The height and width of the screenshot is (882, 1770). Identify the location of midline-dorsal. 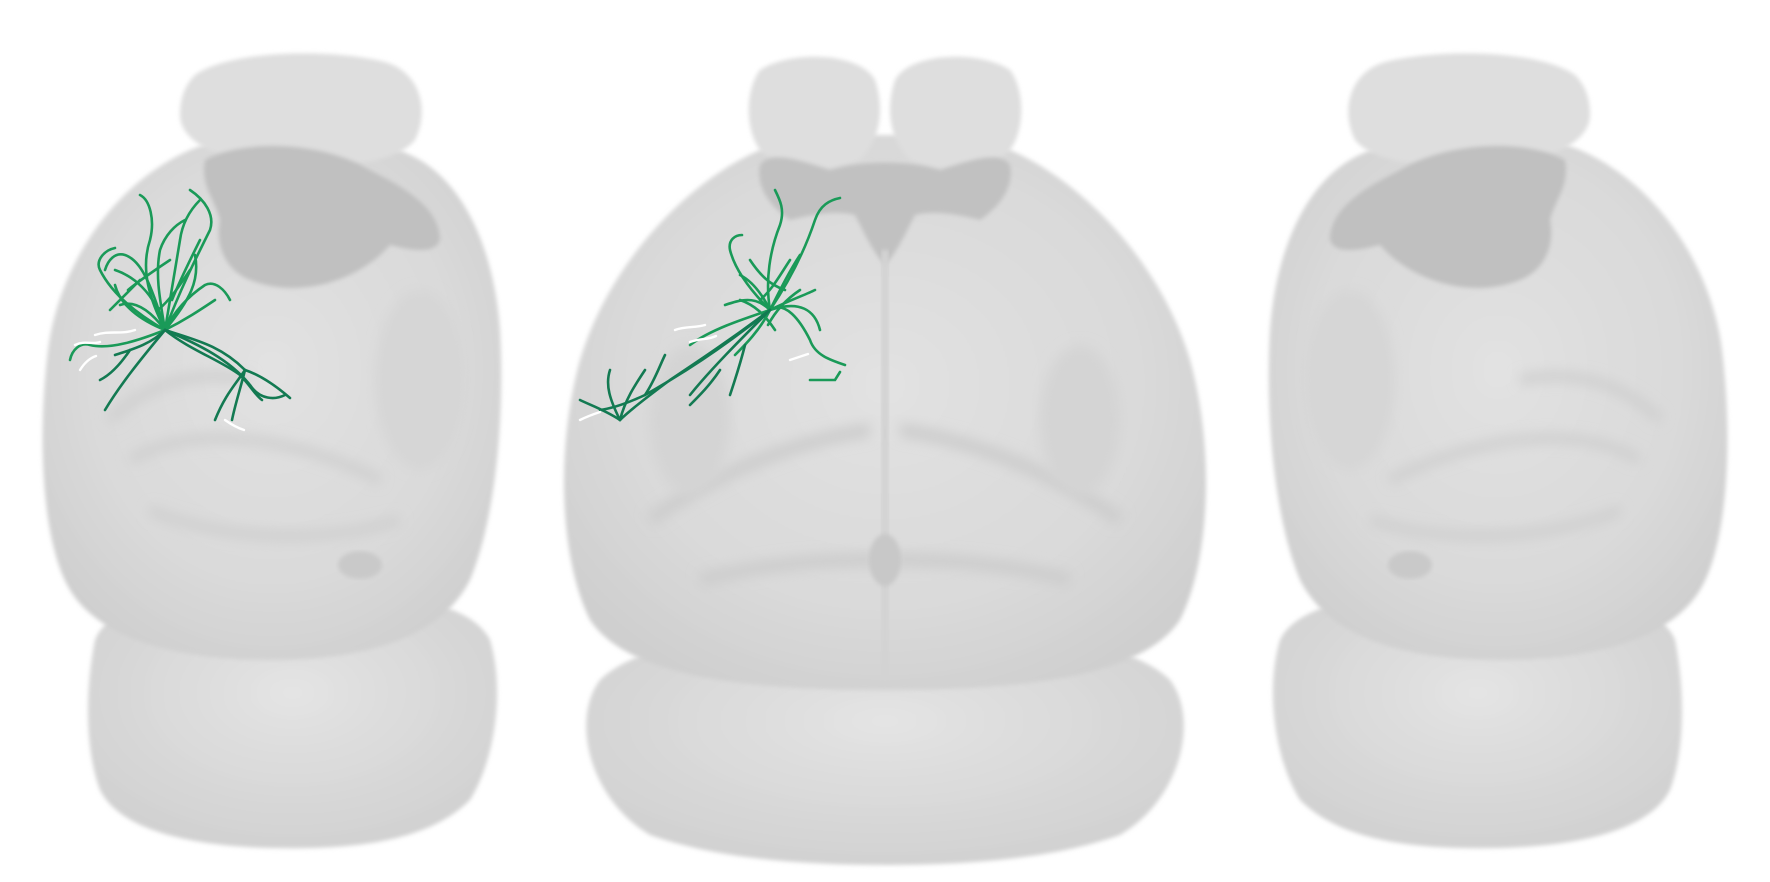
(885, 465).